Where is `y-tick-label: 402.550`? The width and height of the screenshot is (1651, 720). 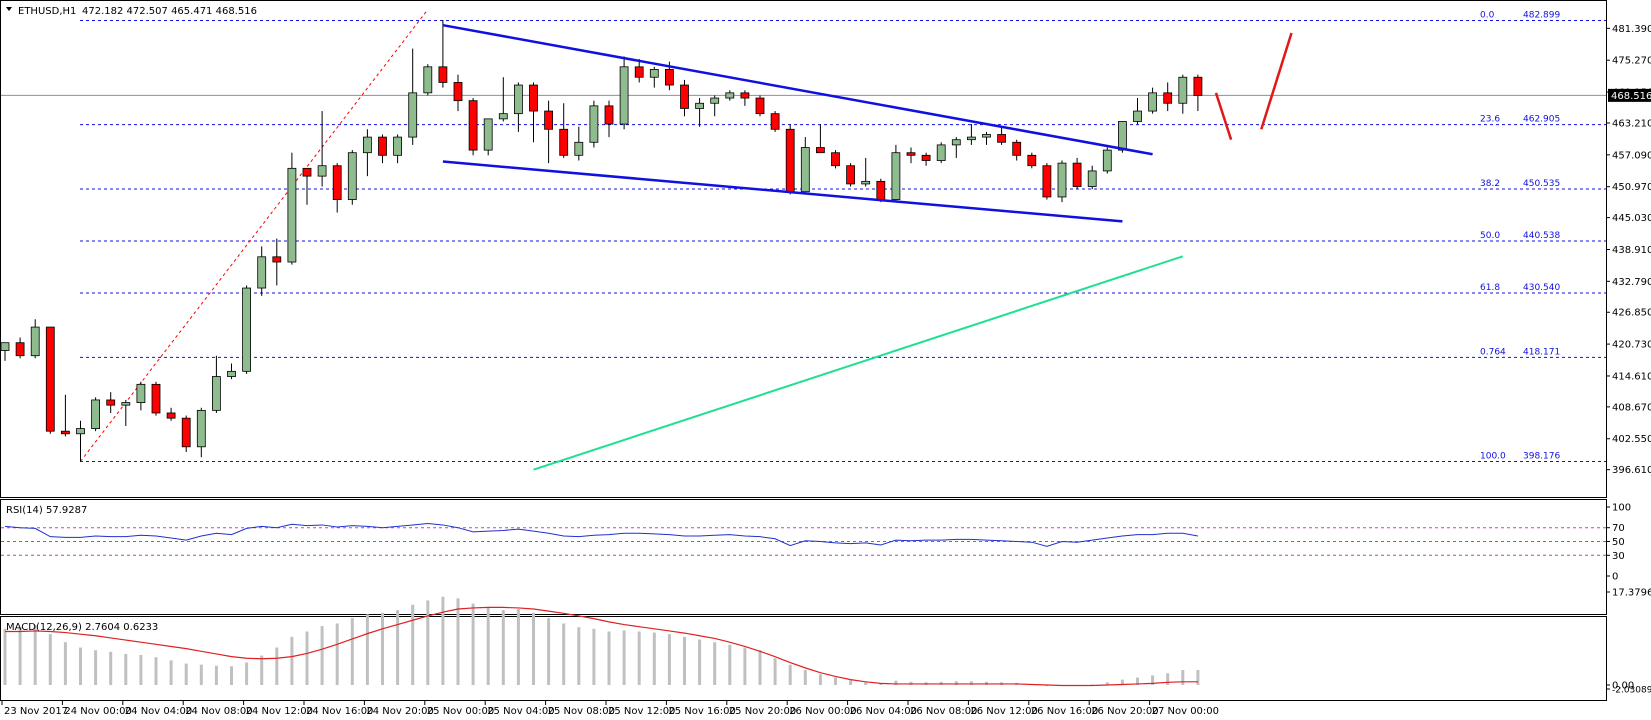
y-tick-label: 402.550 is located at coordinates (1631, 439).